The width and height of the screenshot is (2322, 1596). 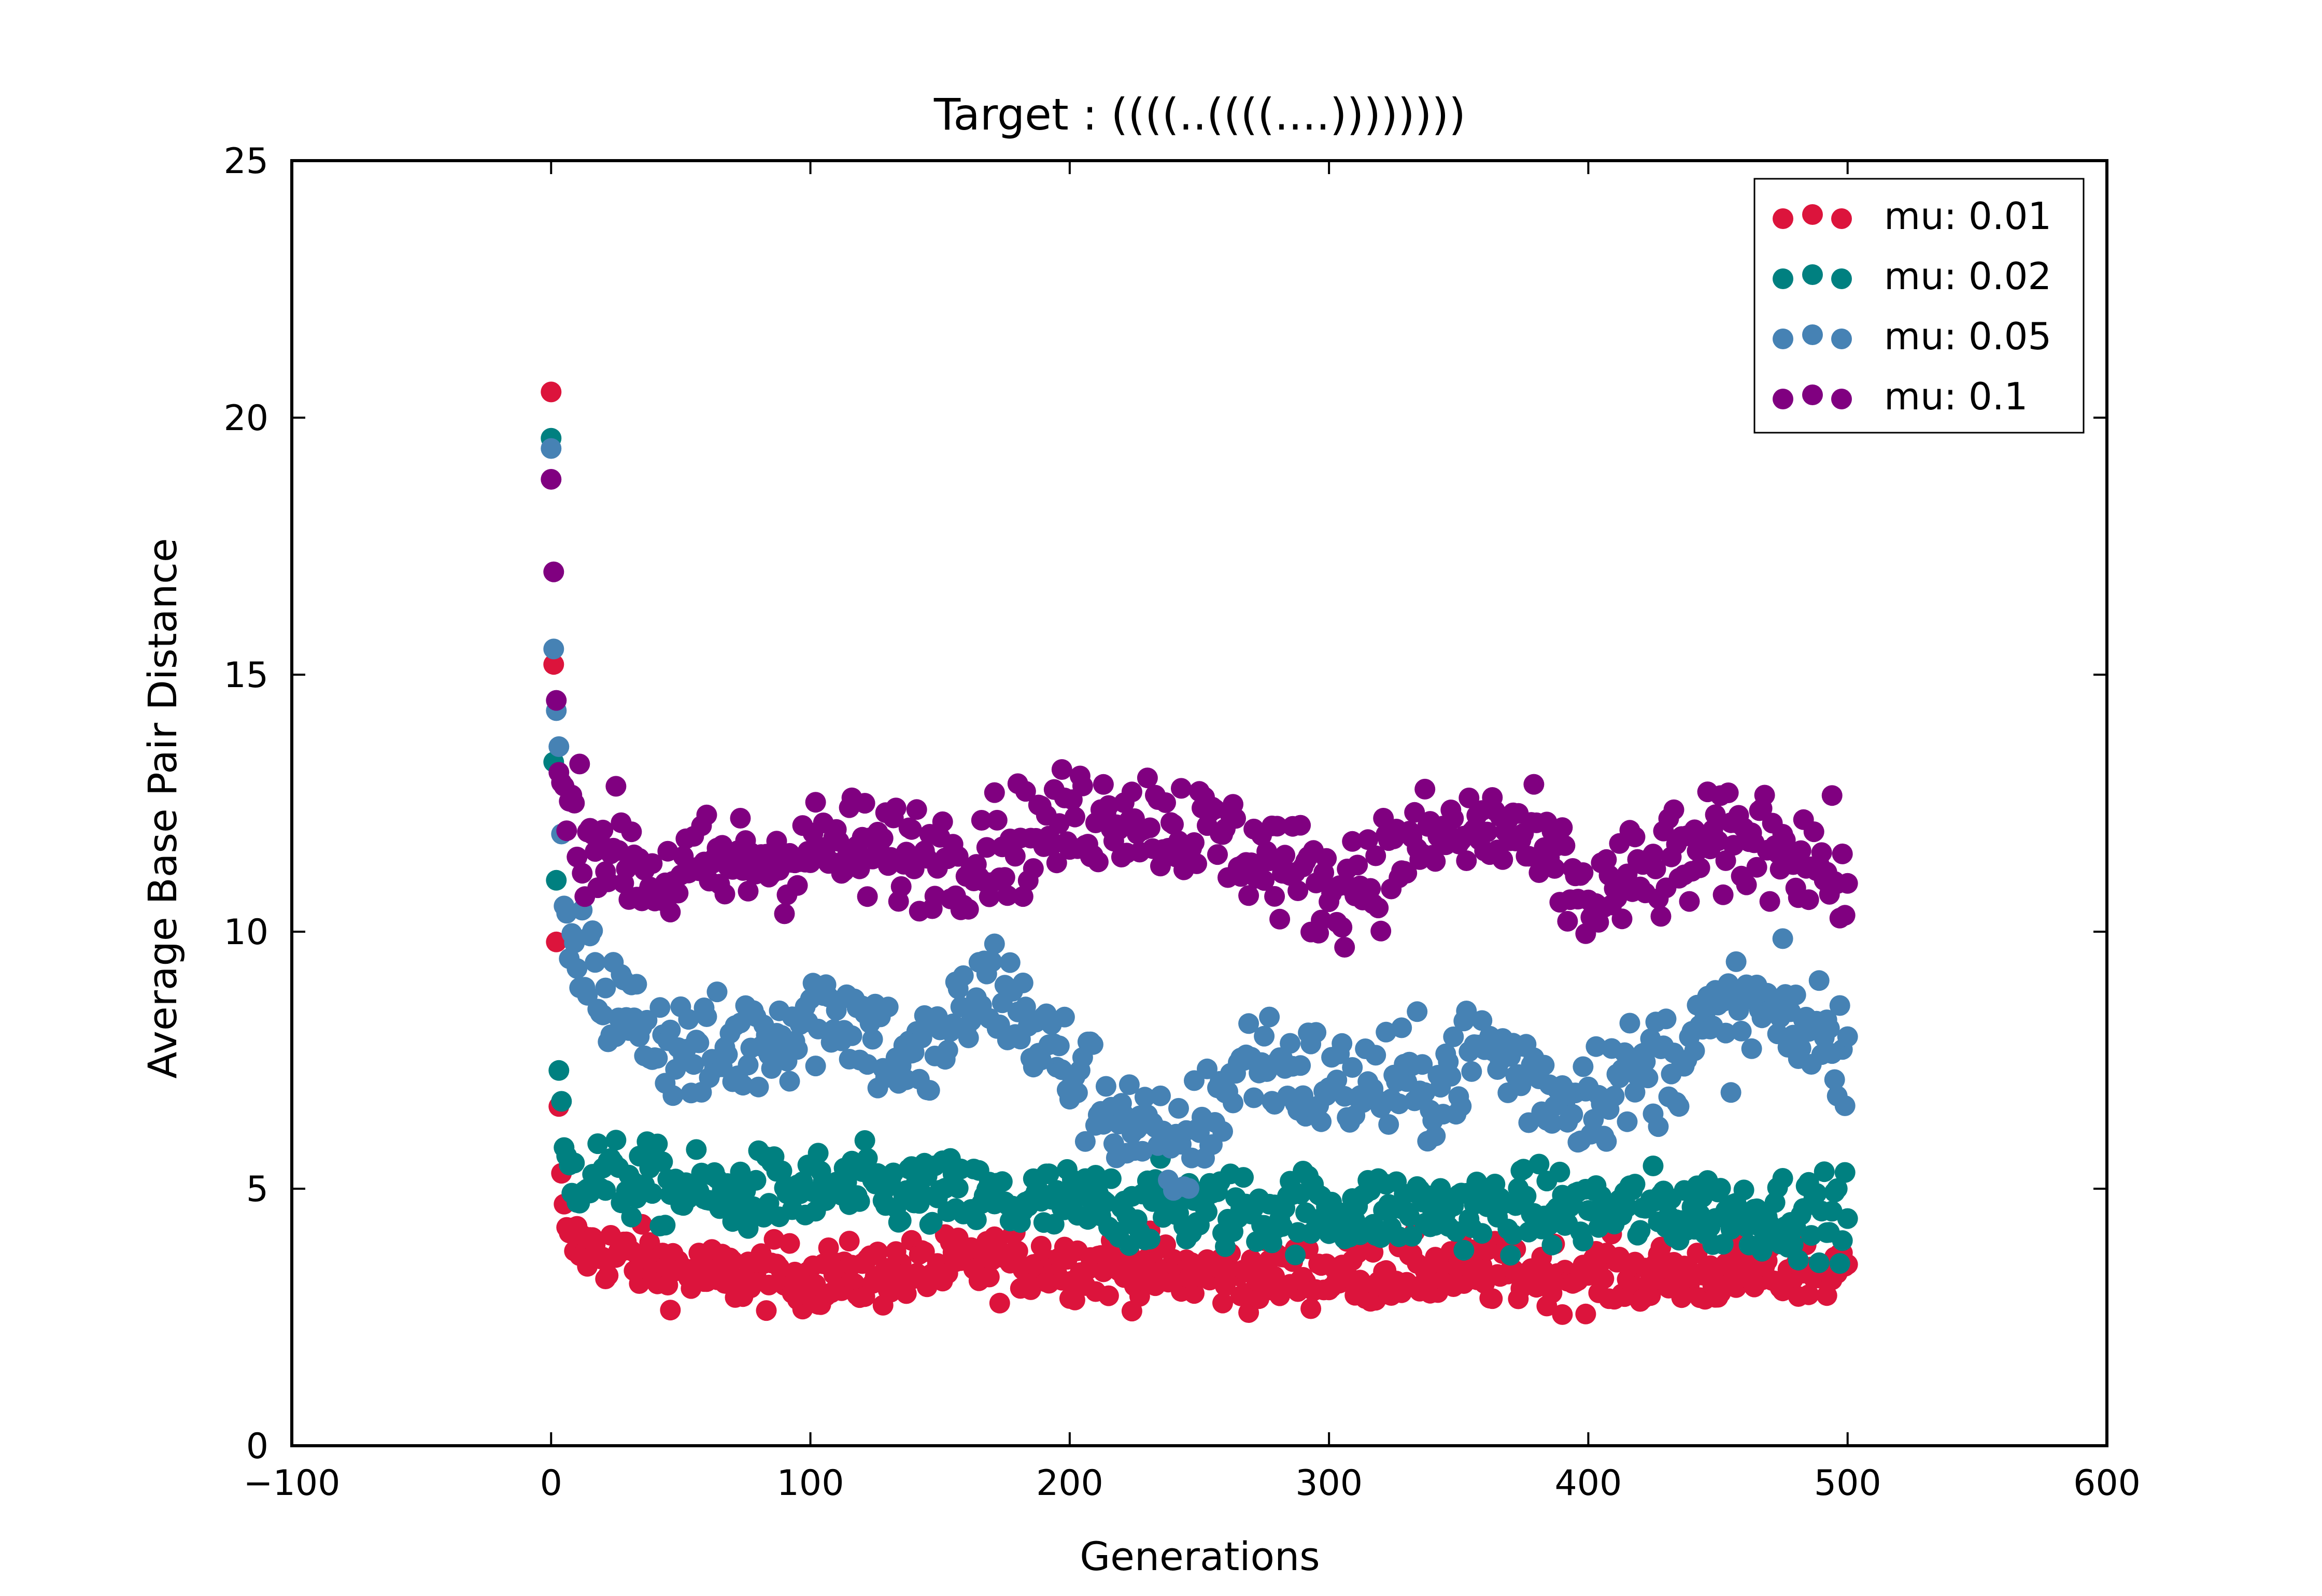 What do you see at coordinates (1967, 336) in the screenshot?
I see `legend-label: mu: 0.05` at bounding box center [1967, 336].